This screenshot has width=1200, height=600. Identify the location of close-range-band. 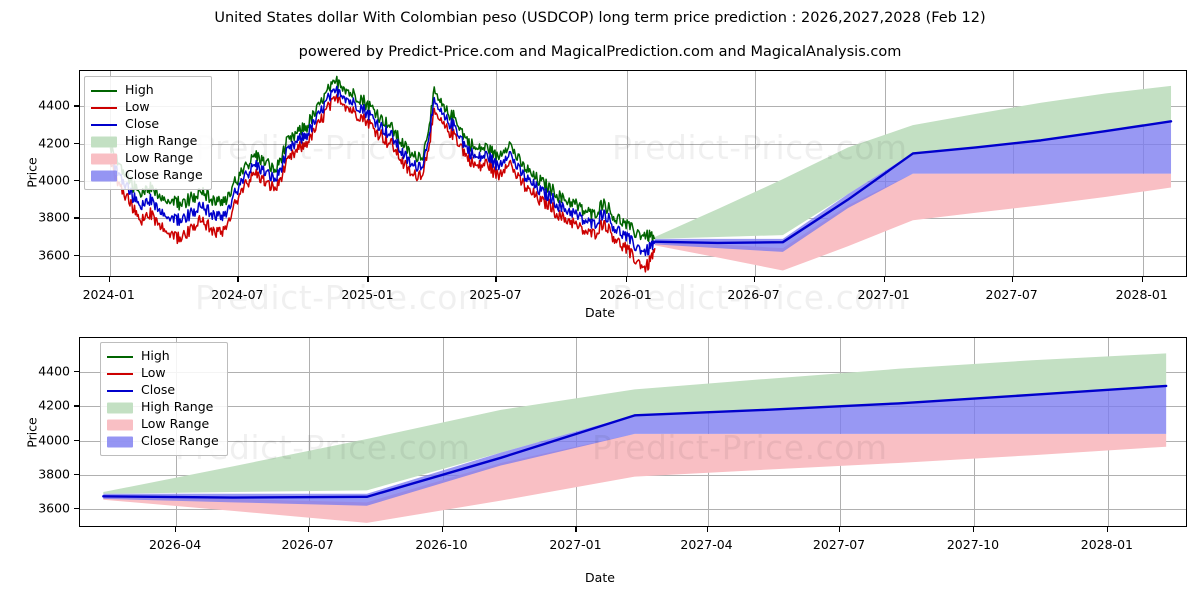
(913, 186).